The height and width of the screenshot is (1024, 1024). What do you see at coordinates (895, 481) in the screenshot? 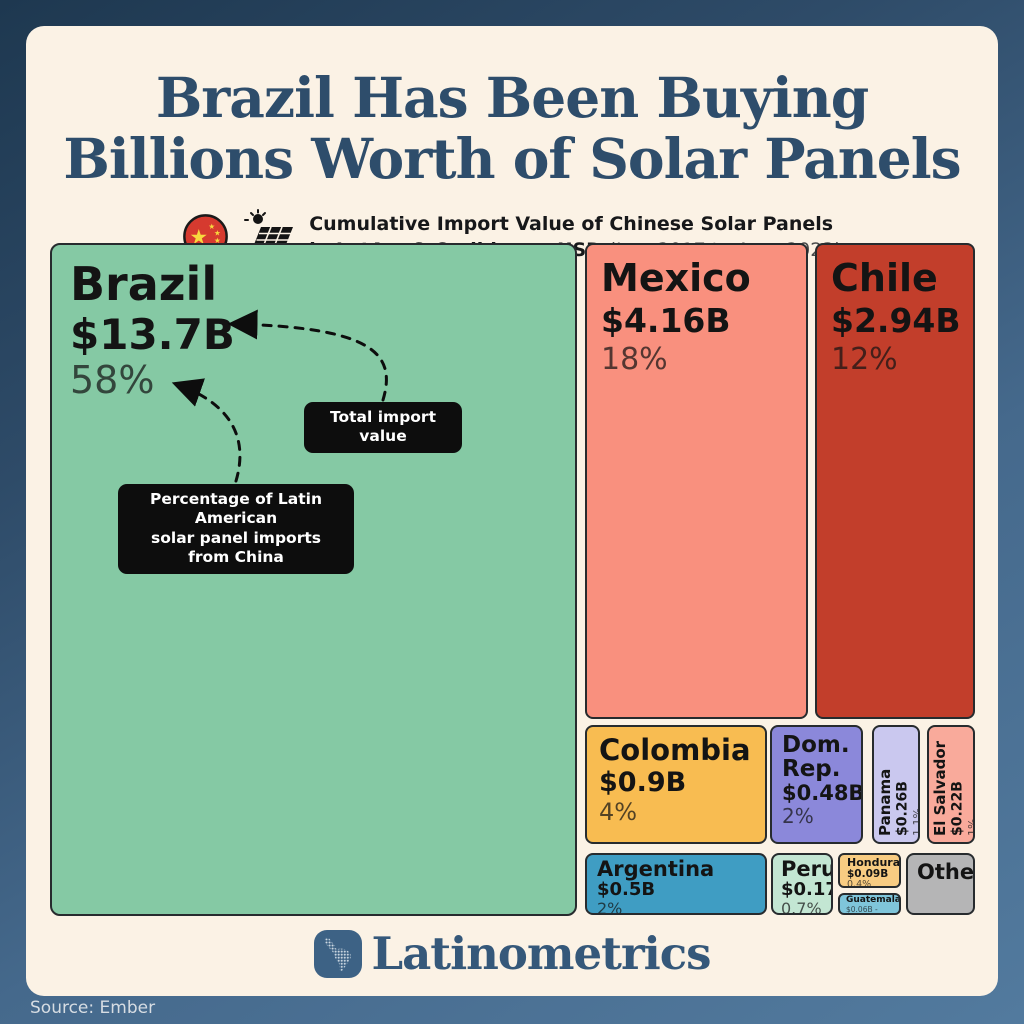
I see `tile-chile: Chile $2.94B 12%` at bounding box center [895, 481].